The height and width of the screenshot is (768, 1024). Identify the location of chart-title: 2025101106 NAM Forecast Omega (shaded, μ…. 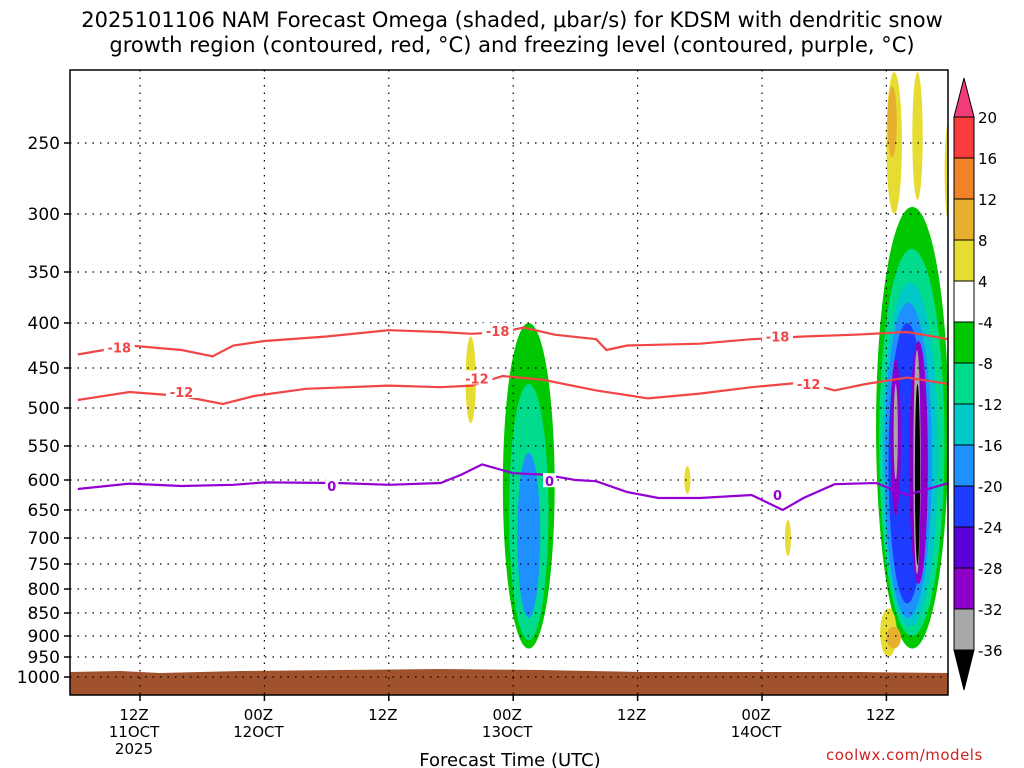
(512, 33).